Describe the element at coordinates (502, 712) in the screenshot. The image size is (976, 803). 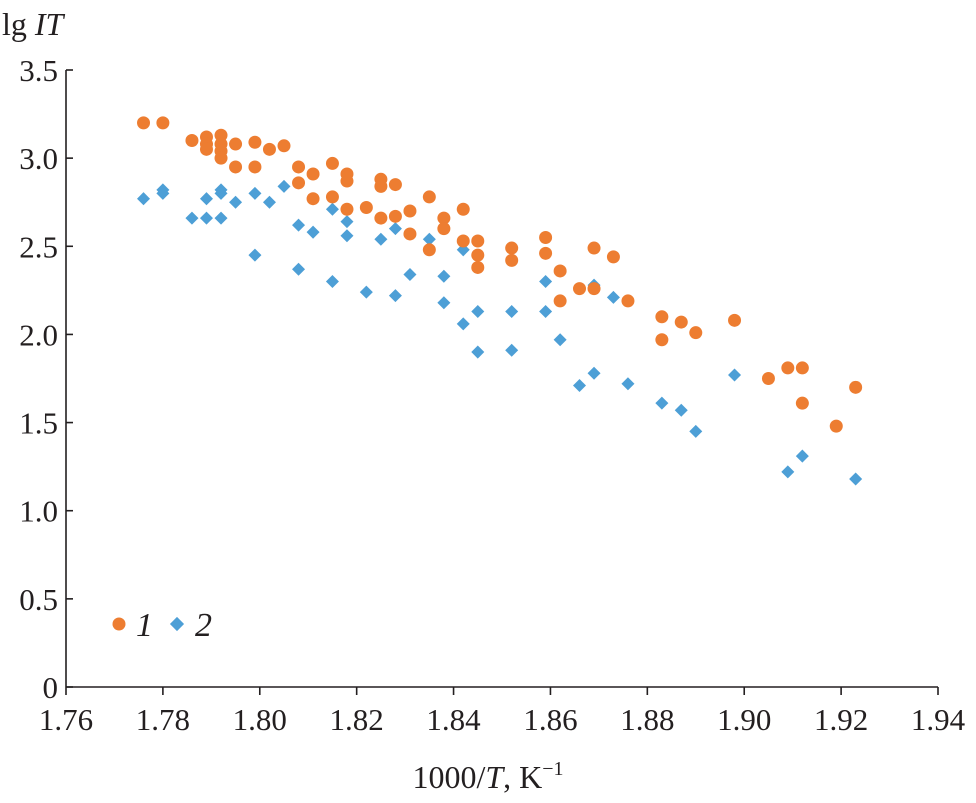
I see `x-ticks: 1.76 1.78 1.80 1.82 1.84 1.86 1.88 1.90 1.92 1.94` at that location.